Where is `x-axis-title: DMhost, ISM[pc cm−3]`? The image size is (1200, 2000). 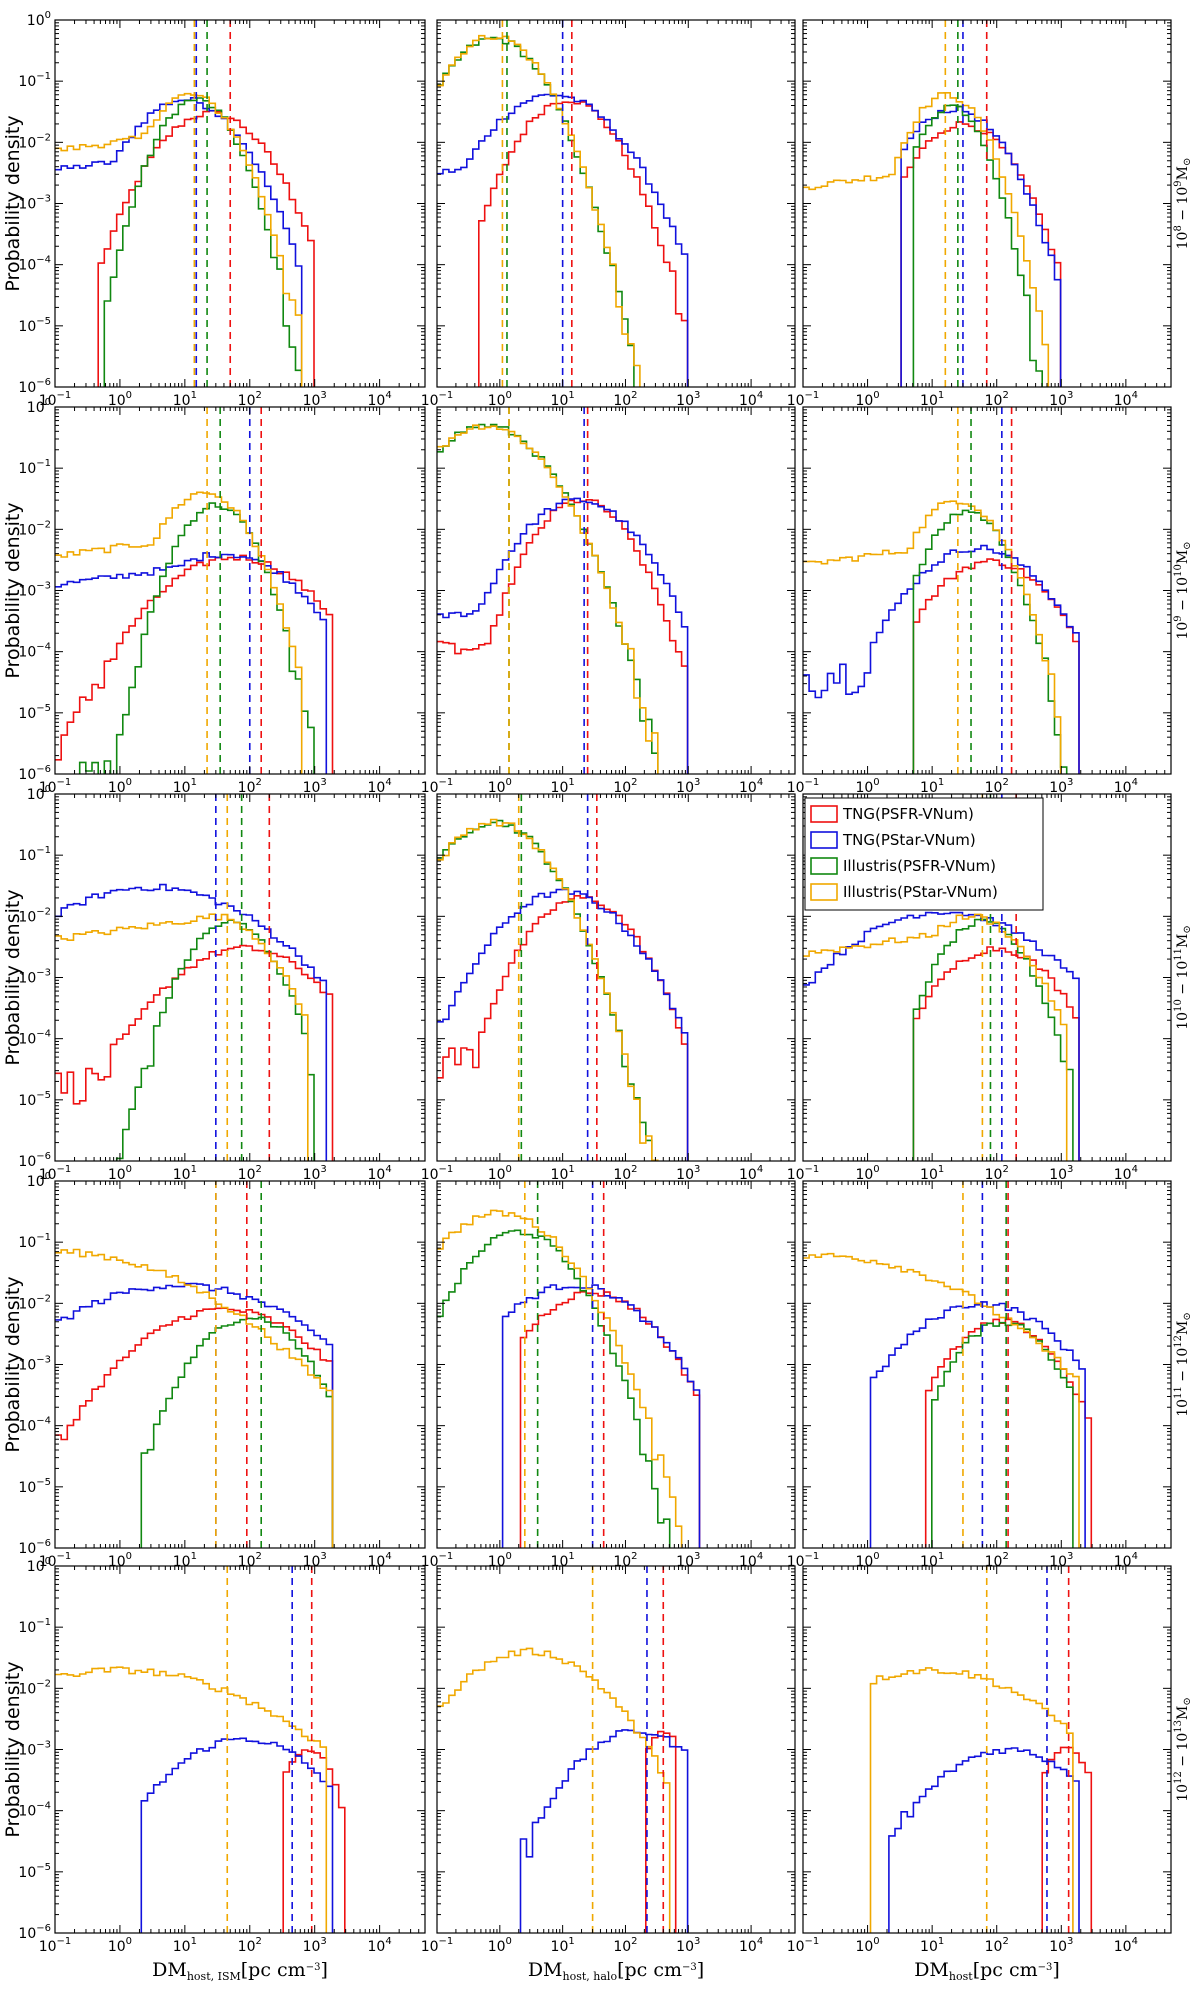 x-axis-title: DMhost, ISM[pc cm−3] is located at coordinates (240, 1971).